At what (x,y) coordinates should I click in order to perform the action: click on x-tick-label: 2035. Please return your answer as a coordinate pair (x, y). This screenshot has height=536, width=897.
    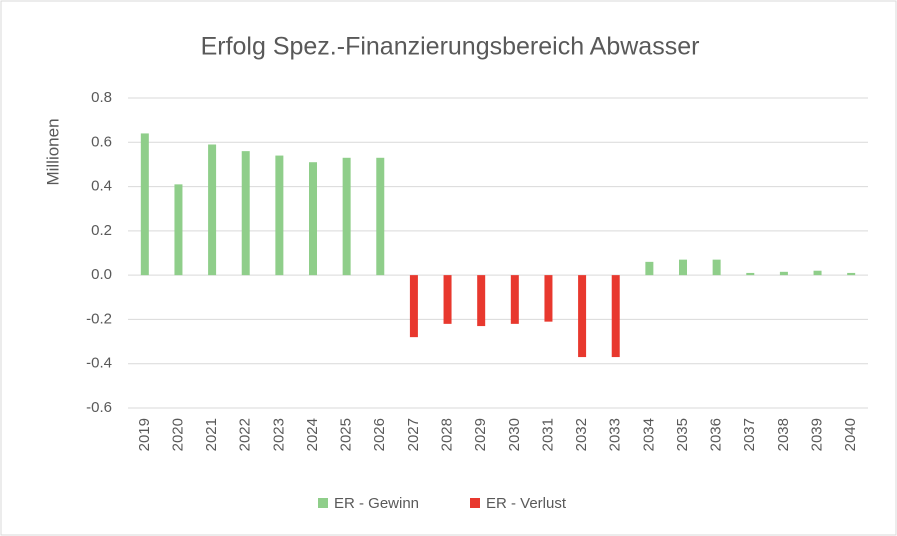
    Looking at the image, I should click on (682, 434).